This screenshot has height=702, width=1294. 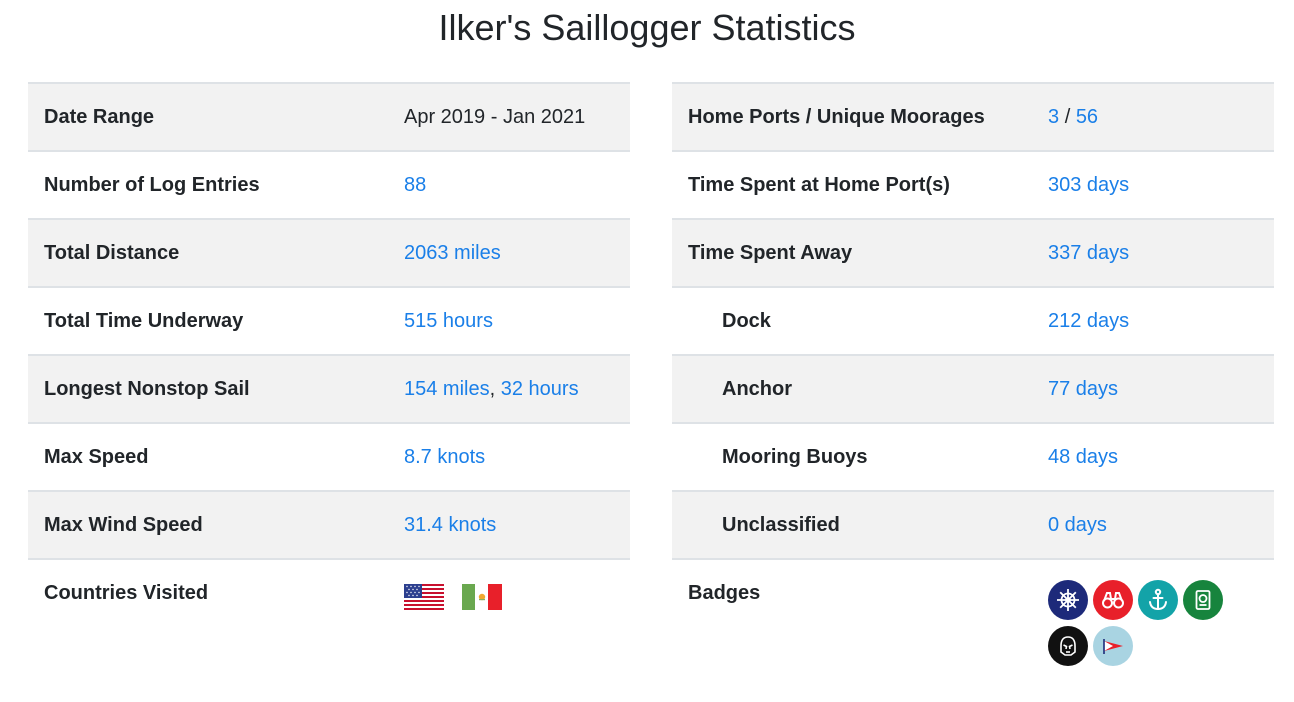 I want to click on time-home-link: 303 days, so click(x=1089, y=185).